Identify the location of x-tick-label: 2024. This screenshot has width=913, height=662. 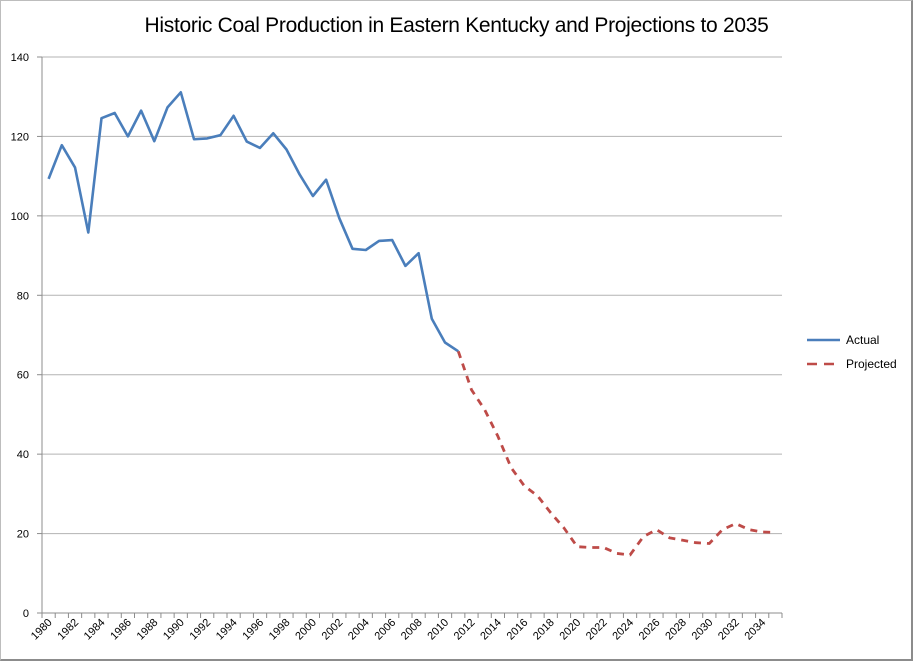
(623, 630).